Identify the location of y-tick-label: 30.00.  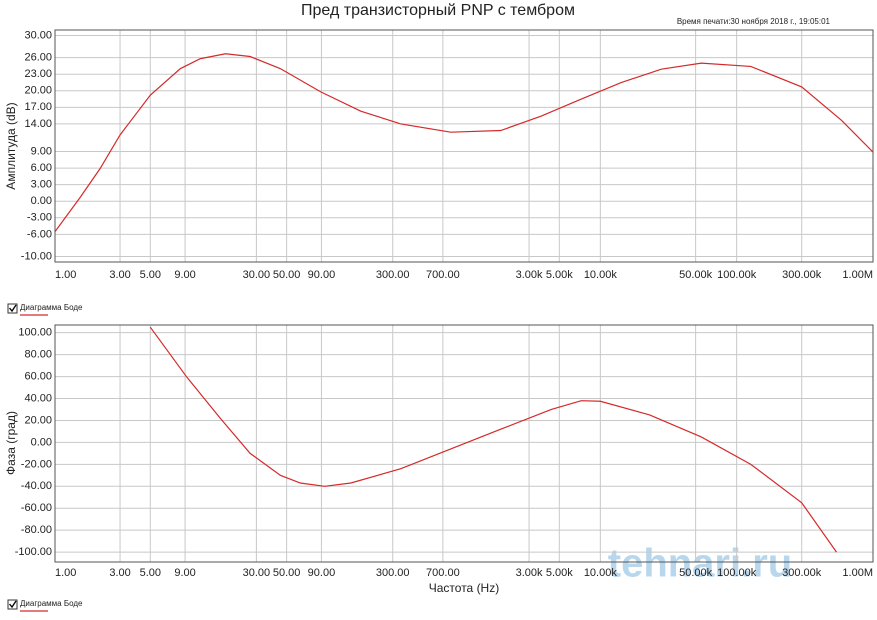
(38, 35).